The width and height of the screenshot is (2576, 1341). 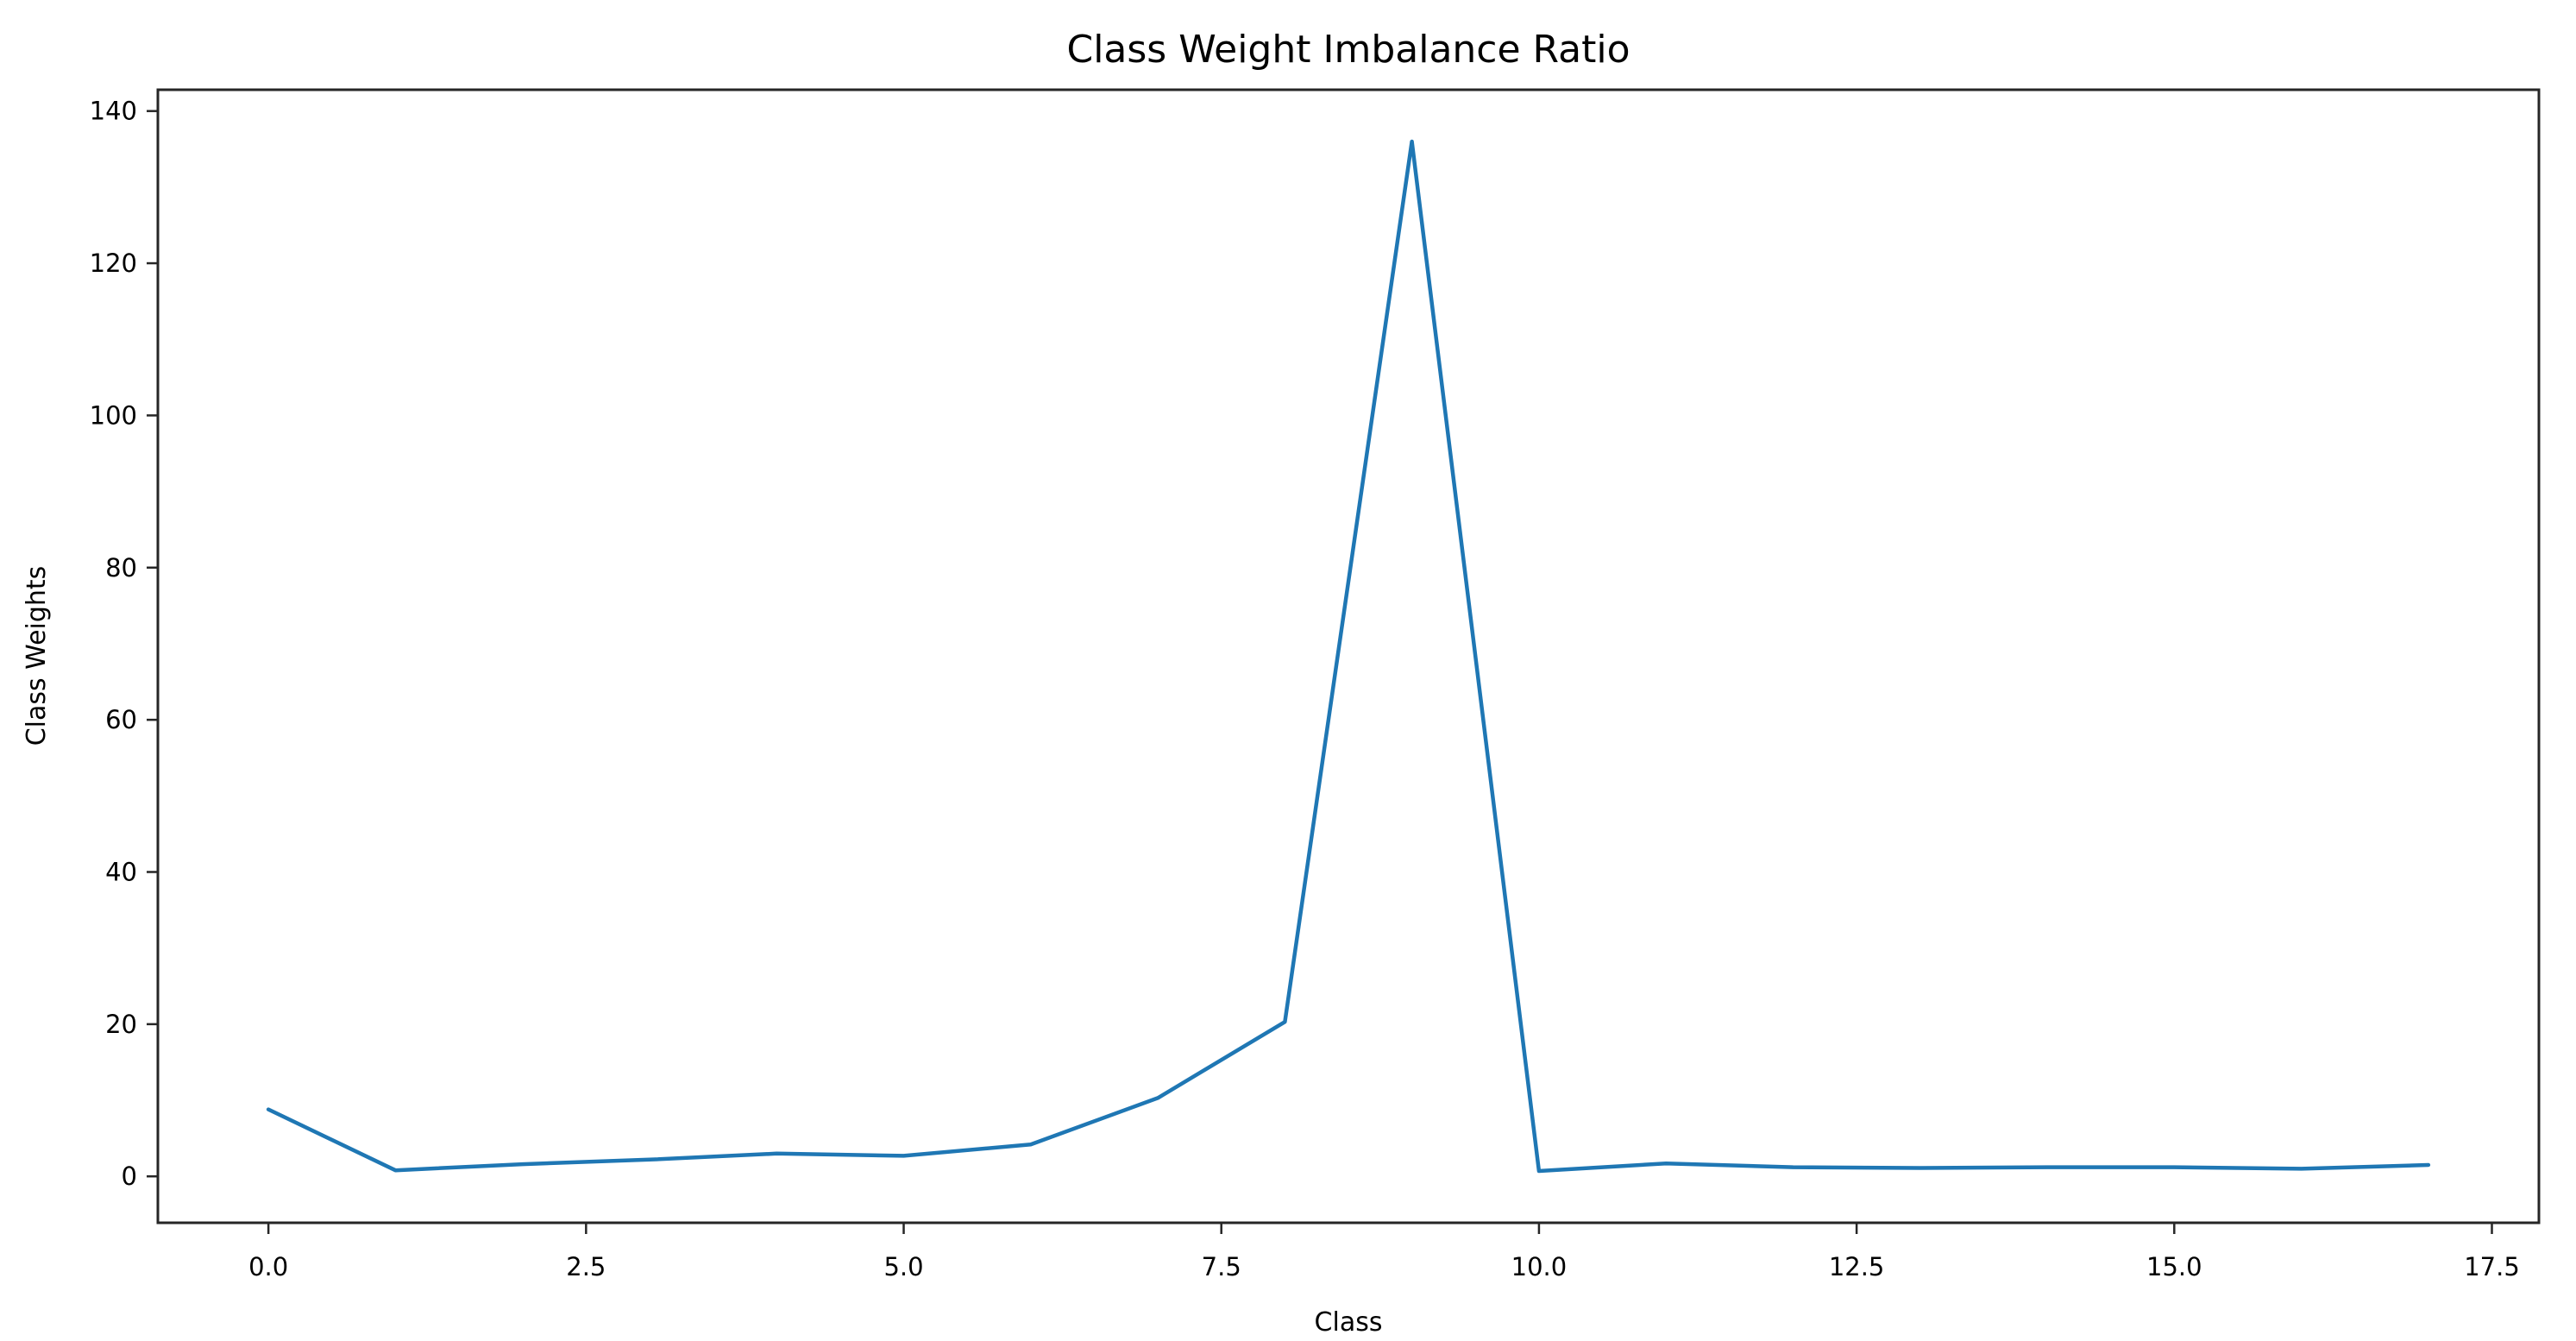 I want to click on x-tick-label: 0.0, so click(x=268, y=1266).